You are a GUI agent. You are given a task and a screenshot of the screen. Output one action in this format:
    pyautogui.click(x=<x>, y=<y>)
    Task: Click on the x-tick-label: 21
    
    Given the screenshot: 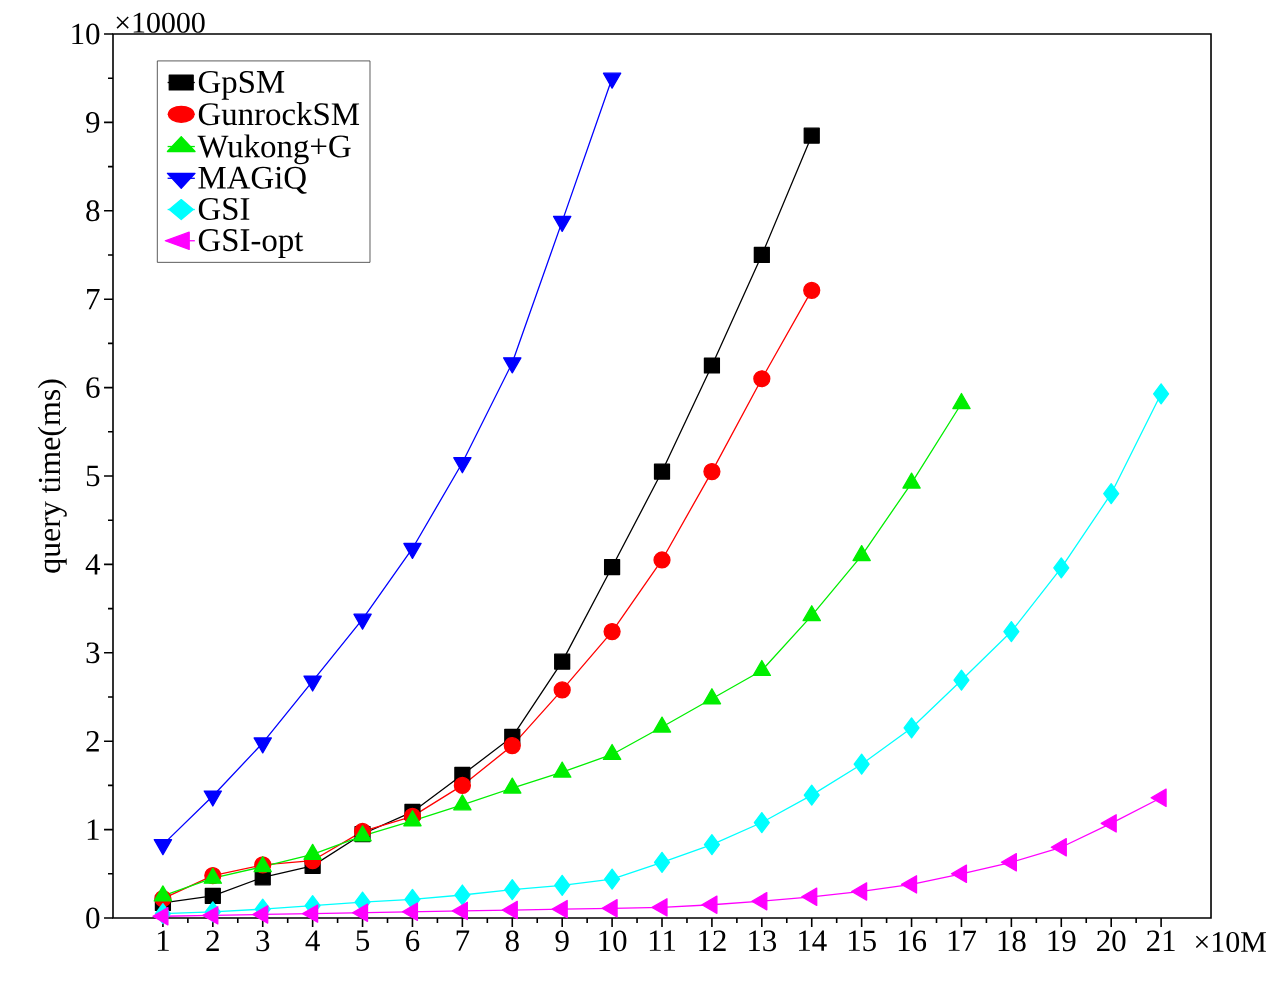 What is the action you would take?
    pyautogui.click(x=1161, y=940)
    